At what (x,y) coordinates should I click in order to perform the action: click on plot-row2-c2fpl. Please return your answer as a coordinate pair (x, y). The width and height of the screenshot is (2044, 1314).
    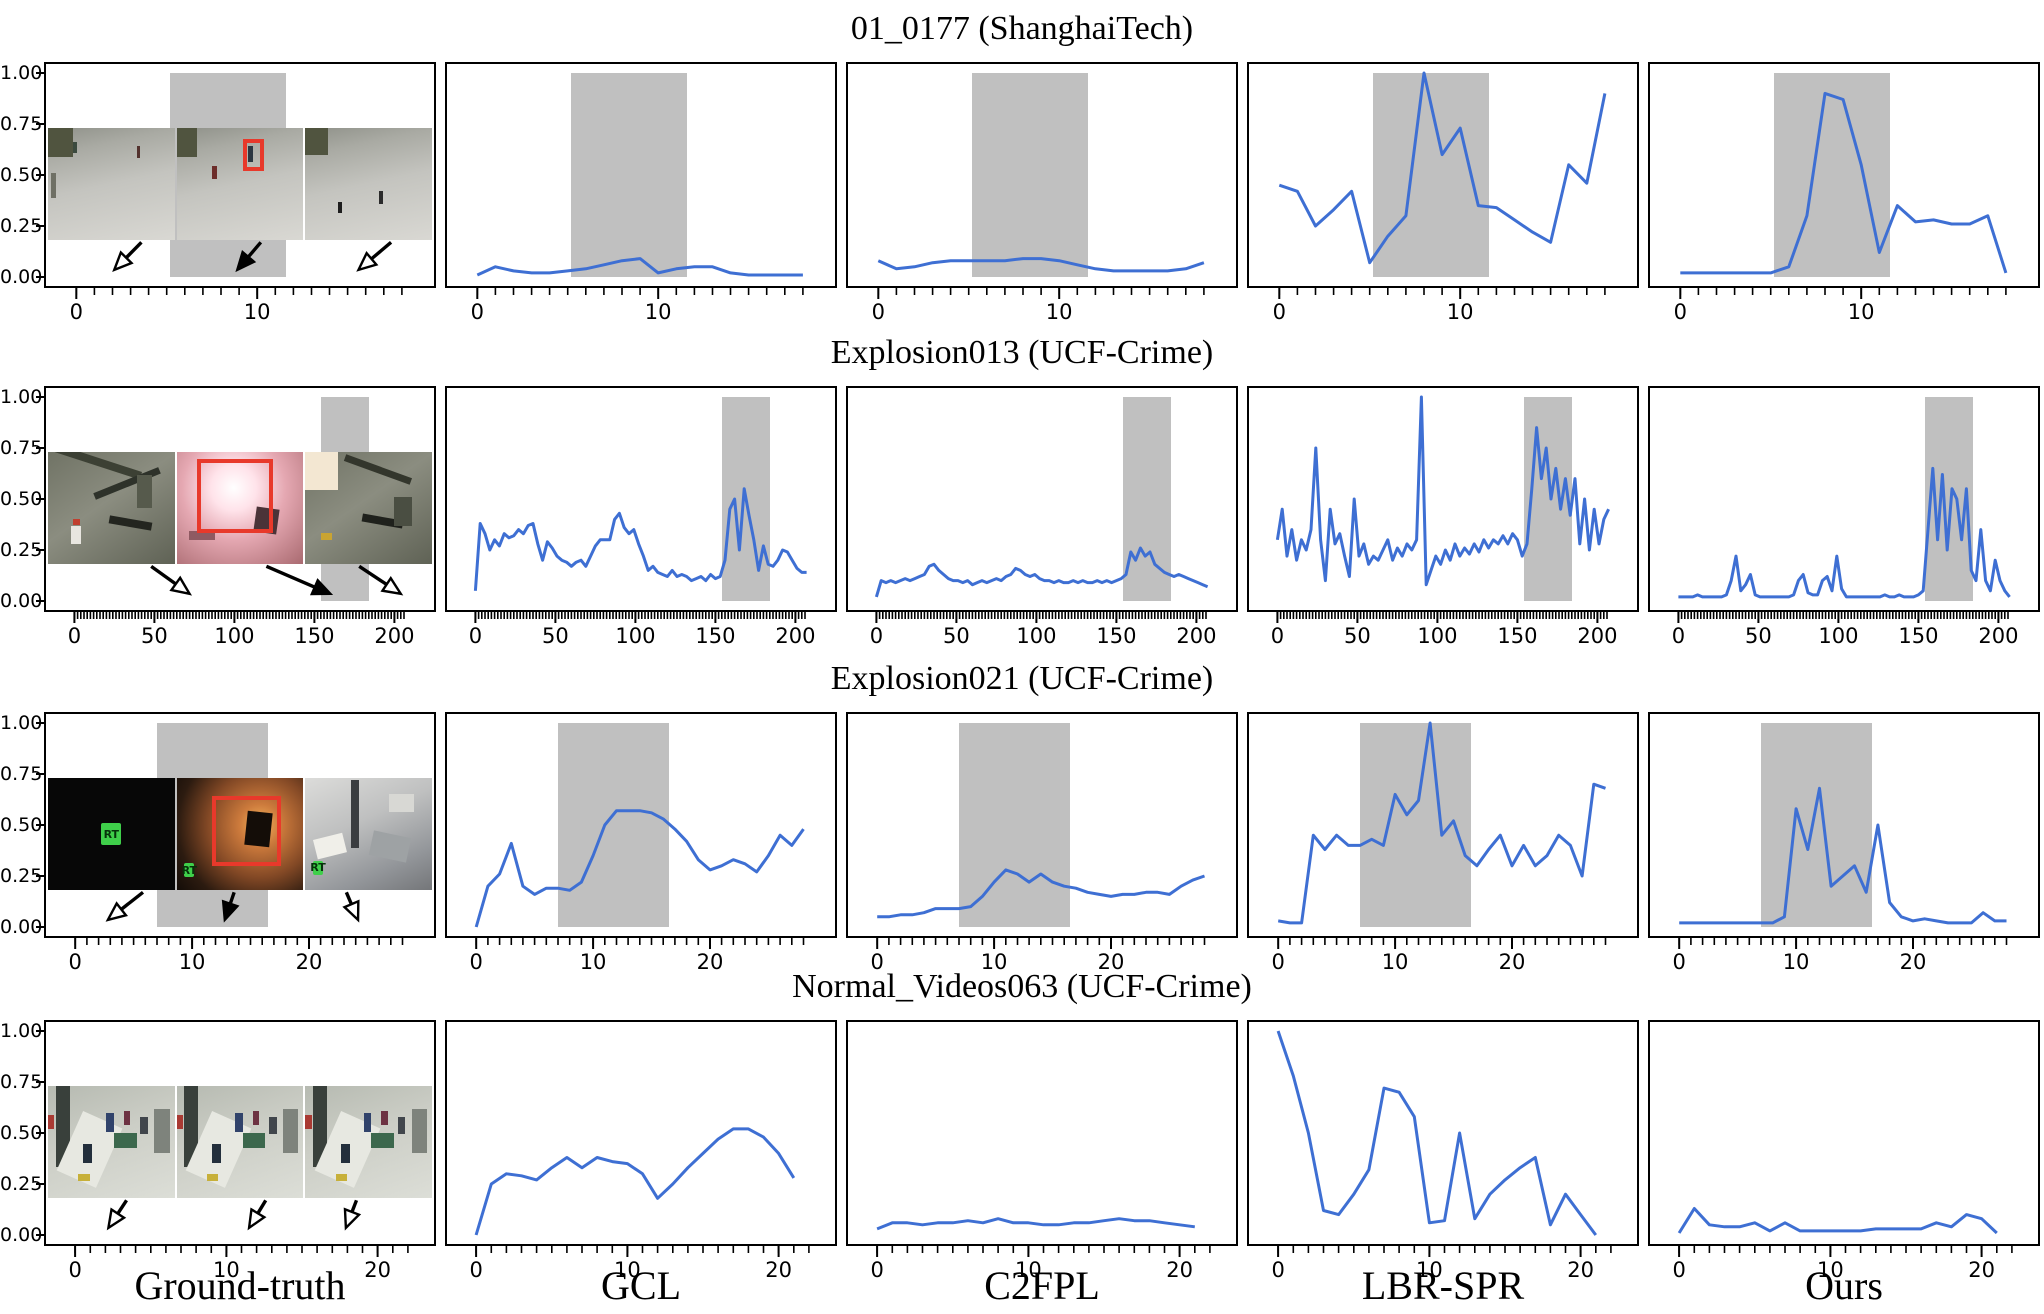
    Looking at the image, I should click on (1042, 825).